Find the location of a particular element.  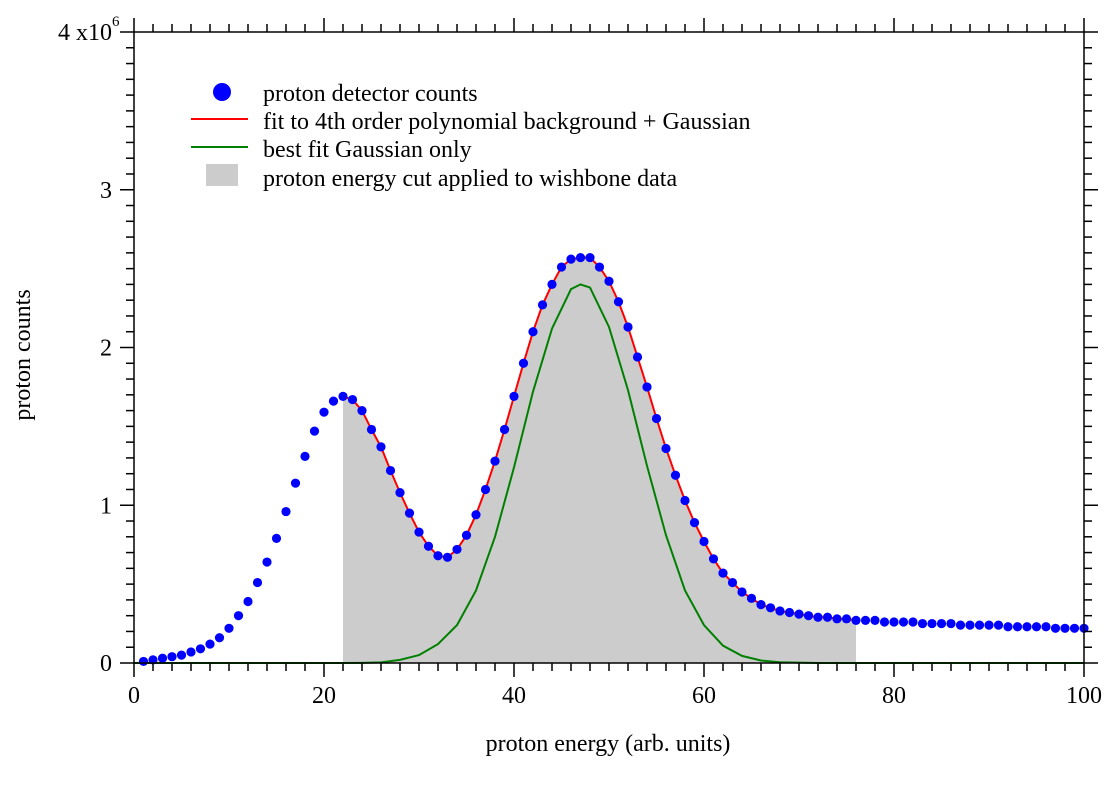

y-tick-label: 3 is located at coordinates (106, 191).